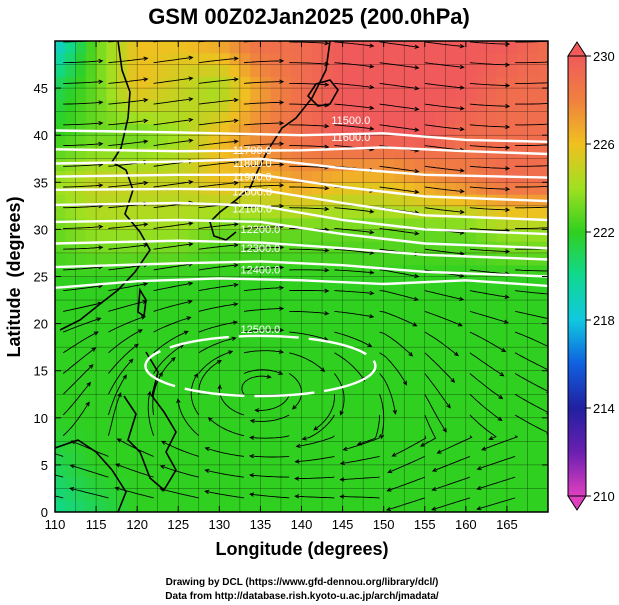  What do you see at coordinates (301, 549) in the screenshot?
I see `x-axis-label: Longitude (degrees)` at bounding box center [301, 549].